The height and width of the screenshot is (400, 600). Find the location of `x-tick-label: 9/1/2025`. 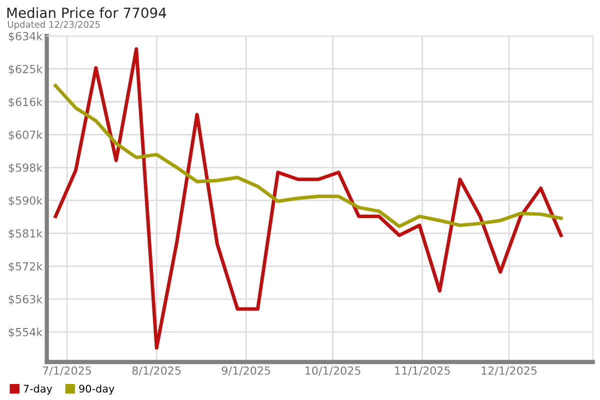

x-tick-label: 9/1/2025 is located at coordinates (246, 371).